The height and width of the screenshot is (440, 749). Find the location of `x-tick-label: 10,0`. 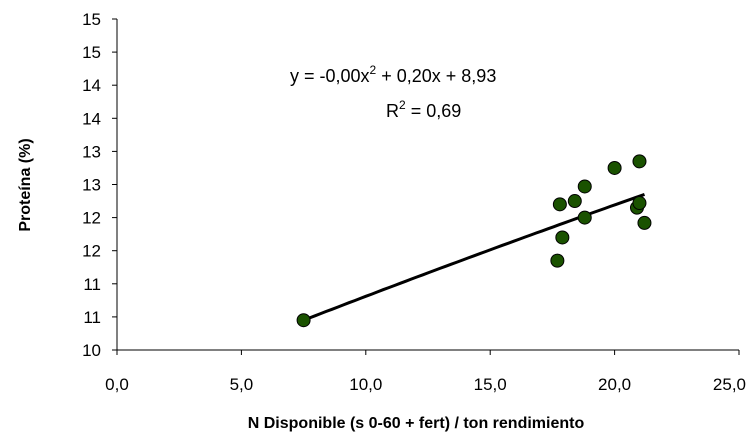

x-tick-label: 10,0 is located at coordinates (365, 384).